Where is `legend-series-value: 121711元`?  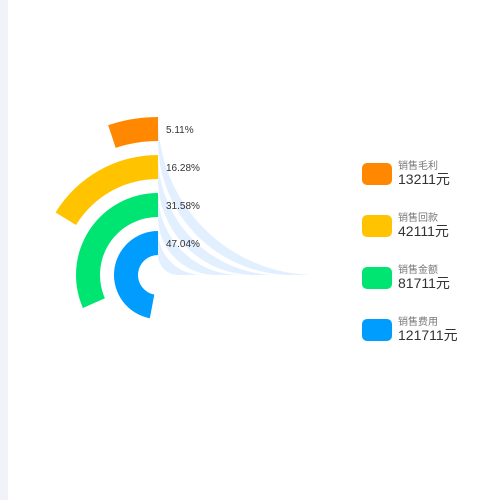 legend-series-value: 121711元 is located at coordinates (428, 335).